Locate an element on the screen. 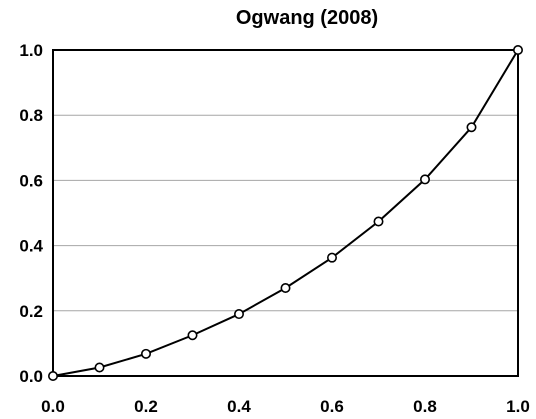 This screenshot has height=419, width=536. x-tick-label: 0.8 is located at coordinates (425, 406).